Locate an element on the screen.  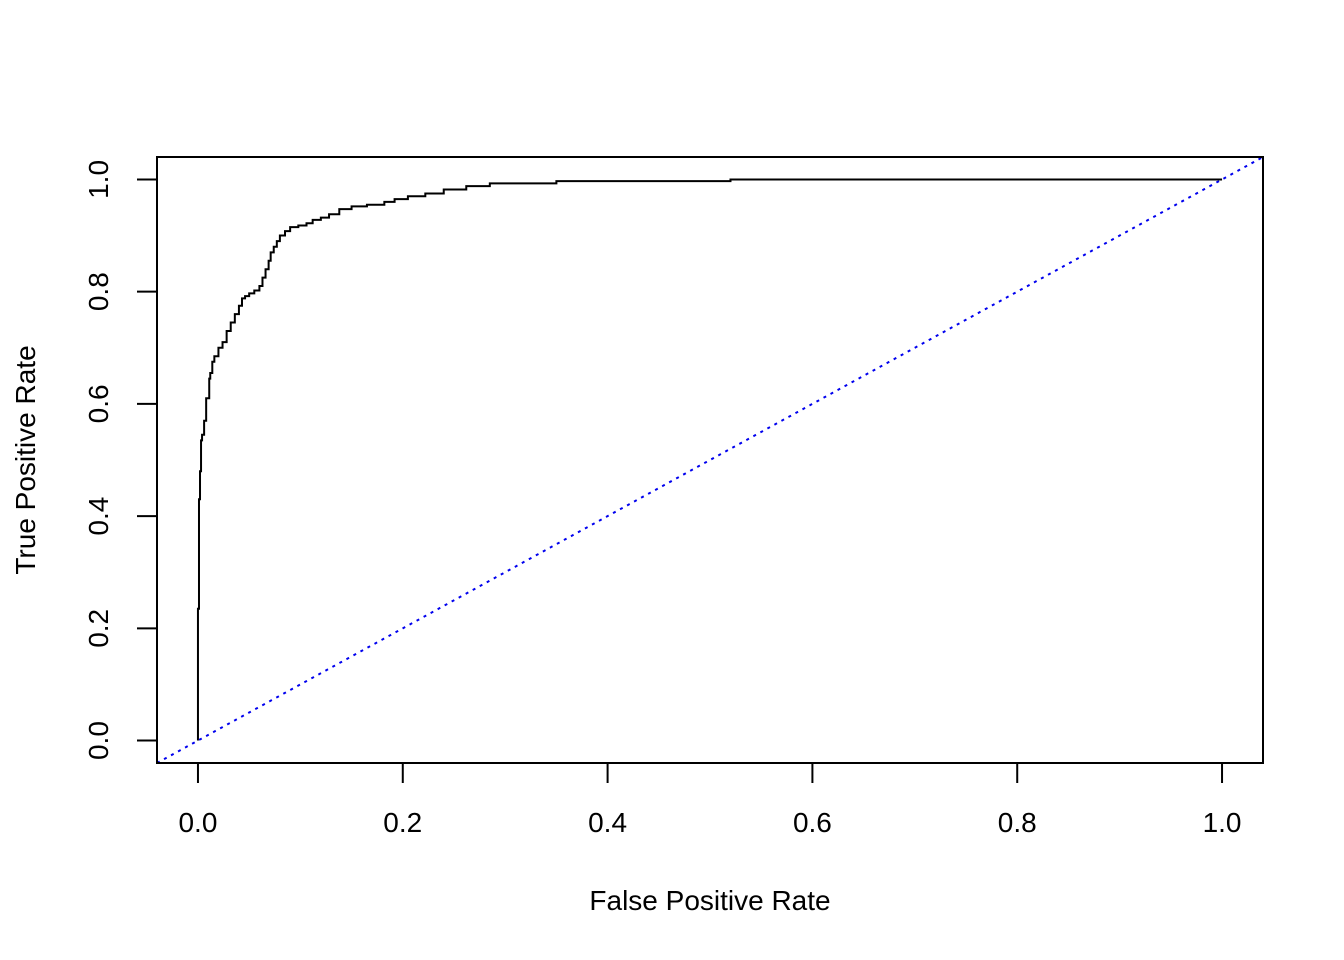
x-tick-label: 0.8 is located at coordinates (1017, 822).